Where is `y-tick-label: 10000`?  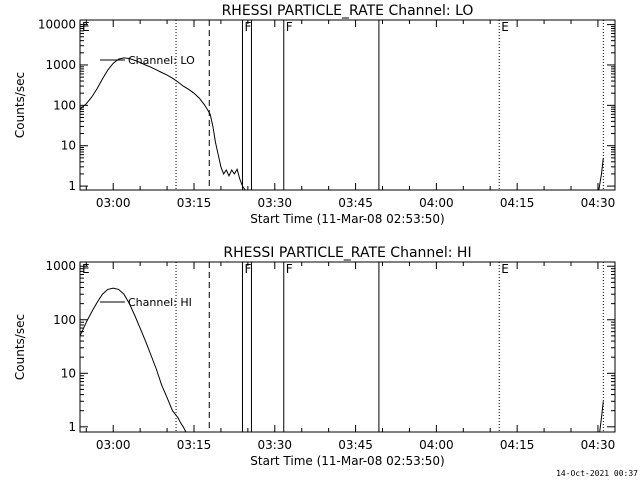 y-tick-label: 10000 is located at coordinates (57, 25).